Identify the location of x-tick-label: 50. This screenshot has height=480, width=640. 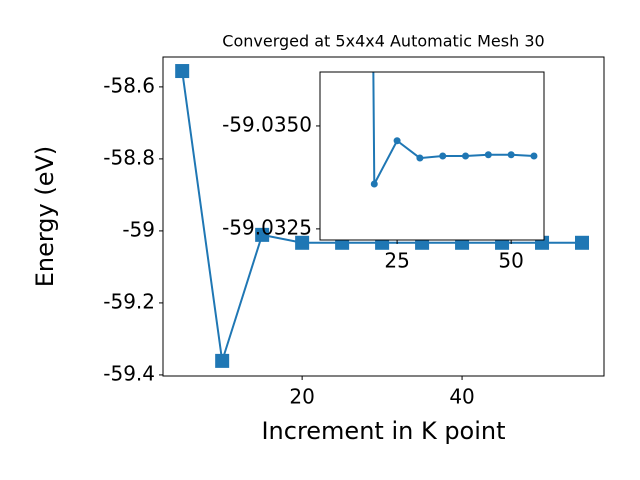
(510, 261).